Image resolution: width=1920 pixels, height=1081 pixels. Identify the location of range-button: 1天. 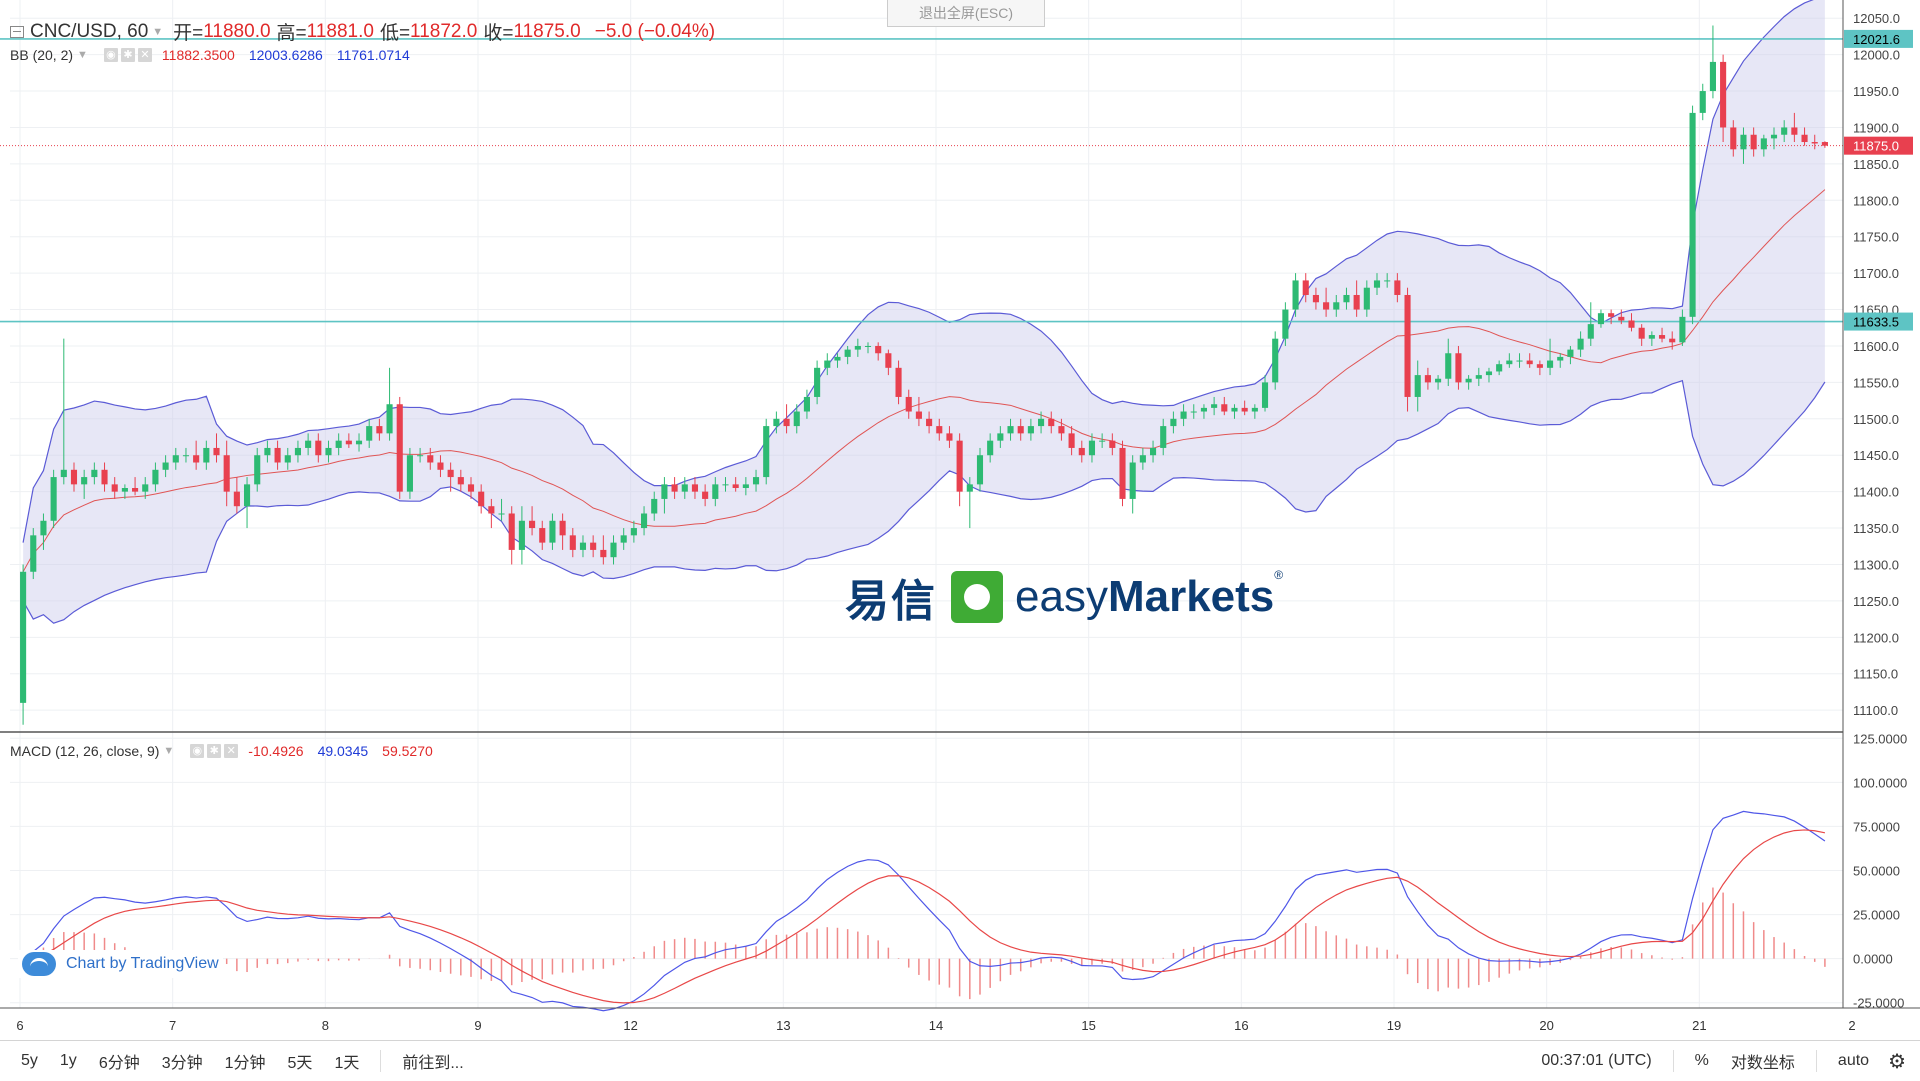
(347, 1063).